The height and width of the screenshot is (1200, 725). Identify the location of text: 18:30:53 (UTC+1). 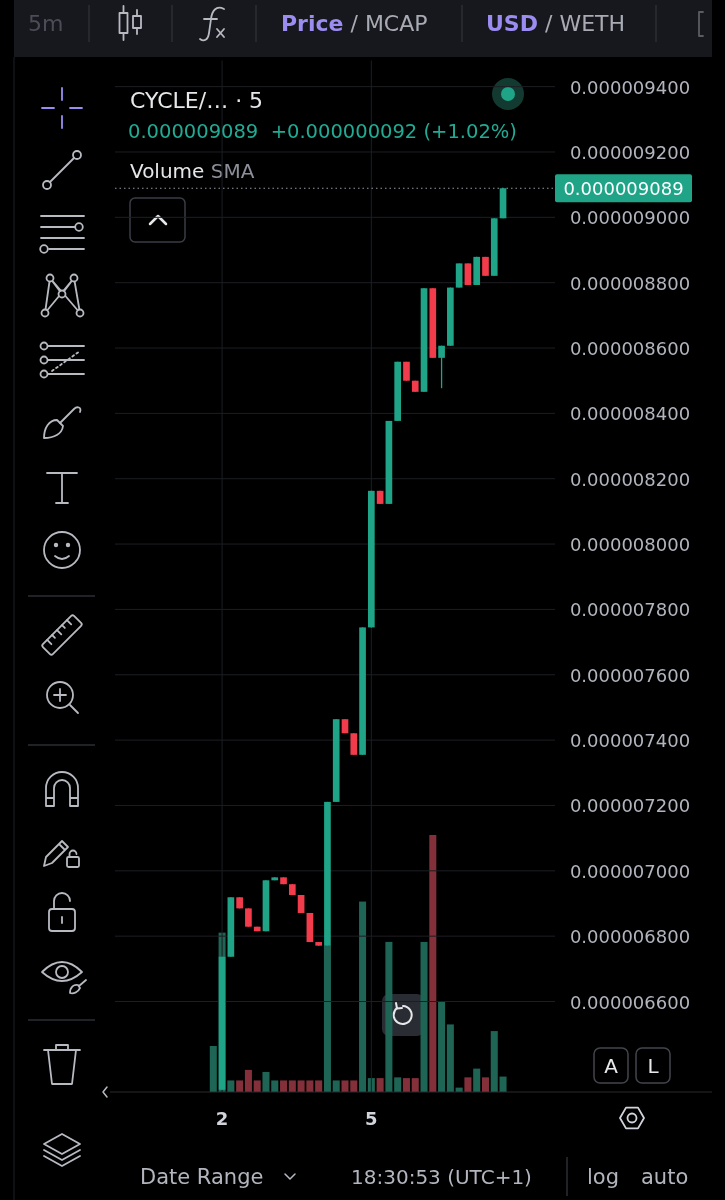
(441, 1177).